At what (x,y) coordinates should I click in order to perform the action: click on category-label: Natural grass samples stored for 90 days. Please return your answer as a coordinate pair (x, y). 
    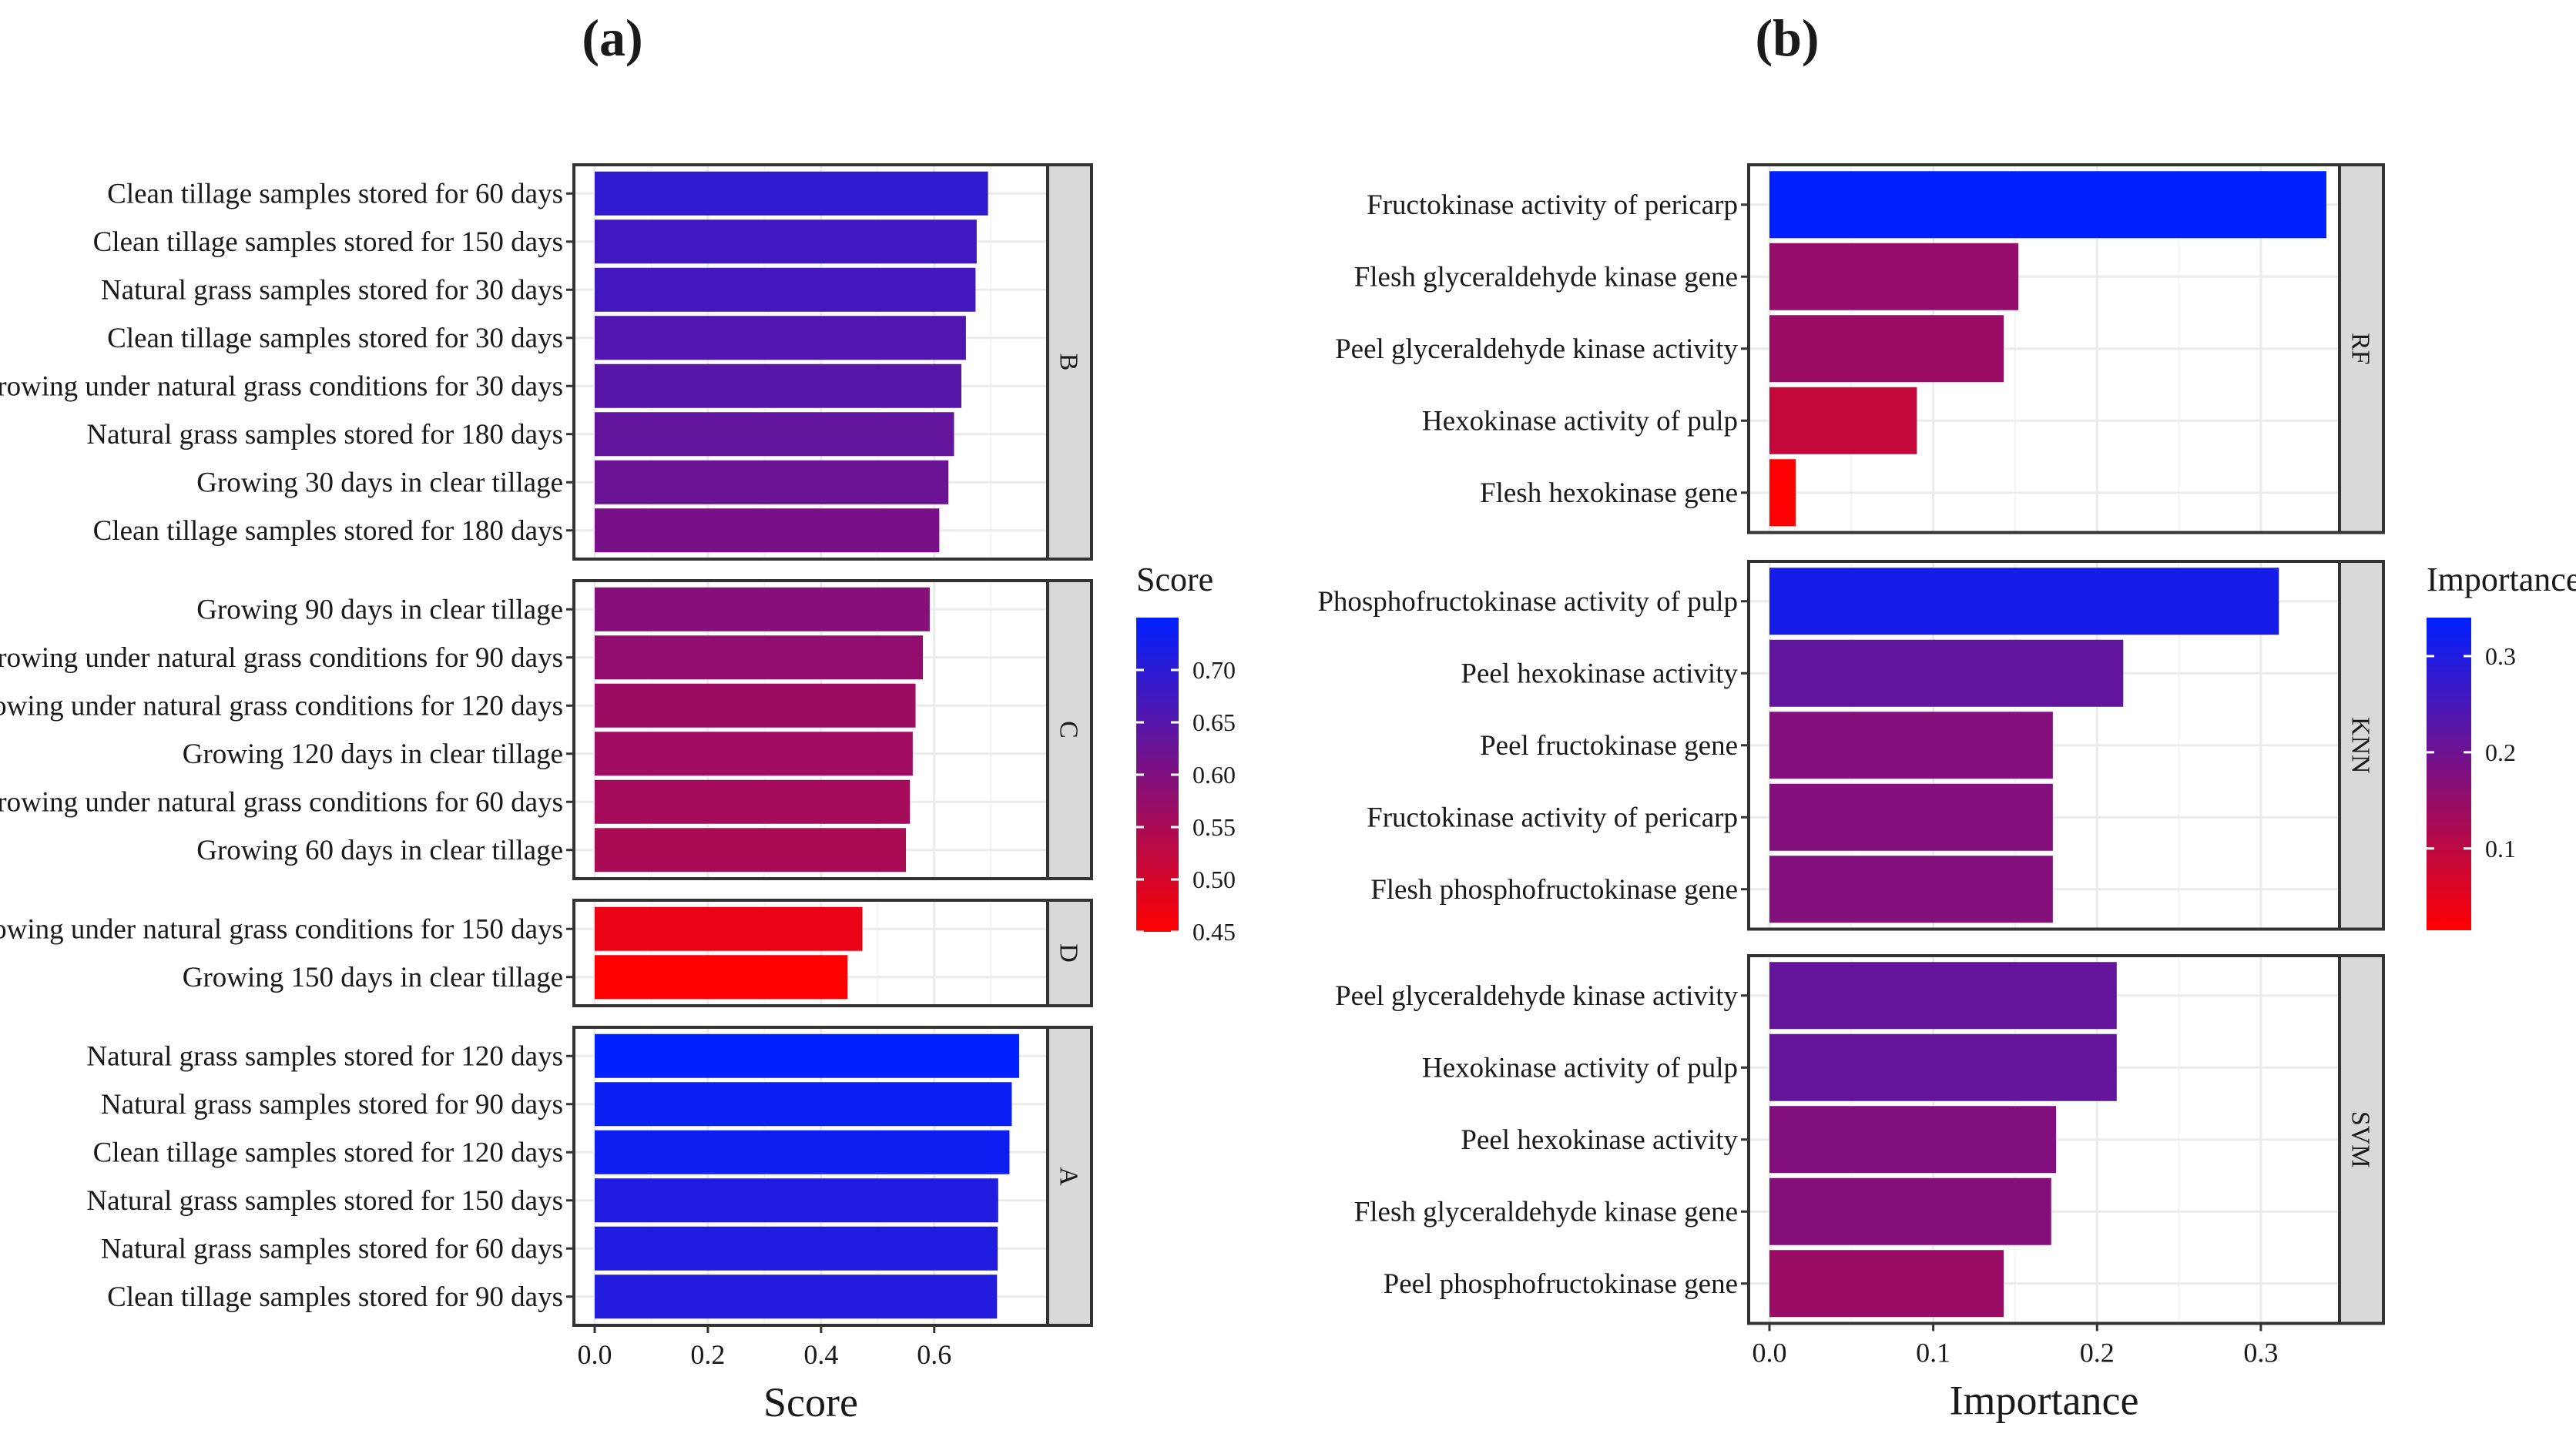
    Looking at the image, I should click on (332, 1104).